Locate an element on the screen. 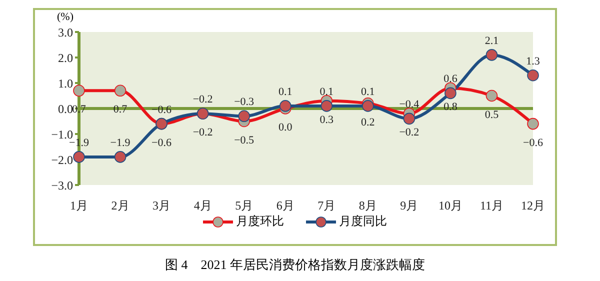 Image resolution: width=600 pixels, height=281 pixels. data-label: 0.5 is located at coordinates (492, 114).